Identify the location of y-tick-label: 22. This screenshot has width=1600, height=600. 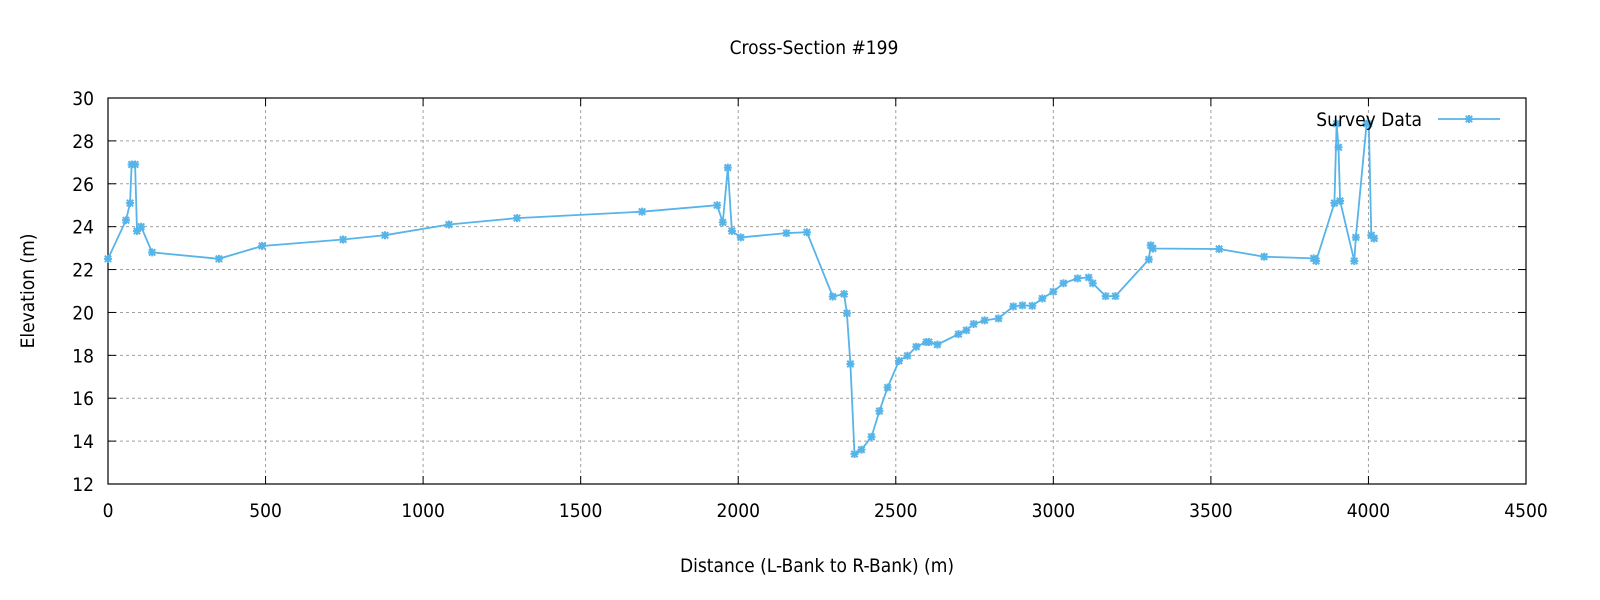
(83, 271).